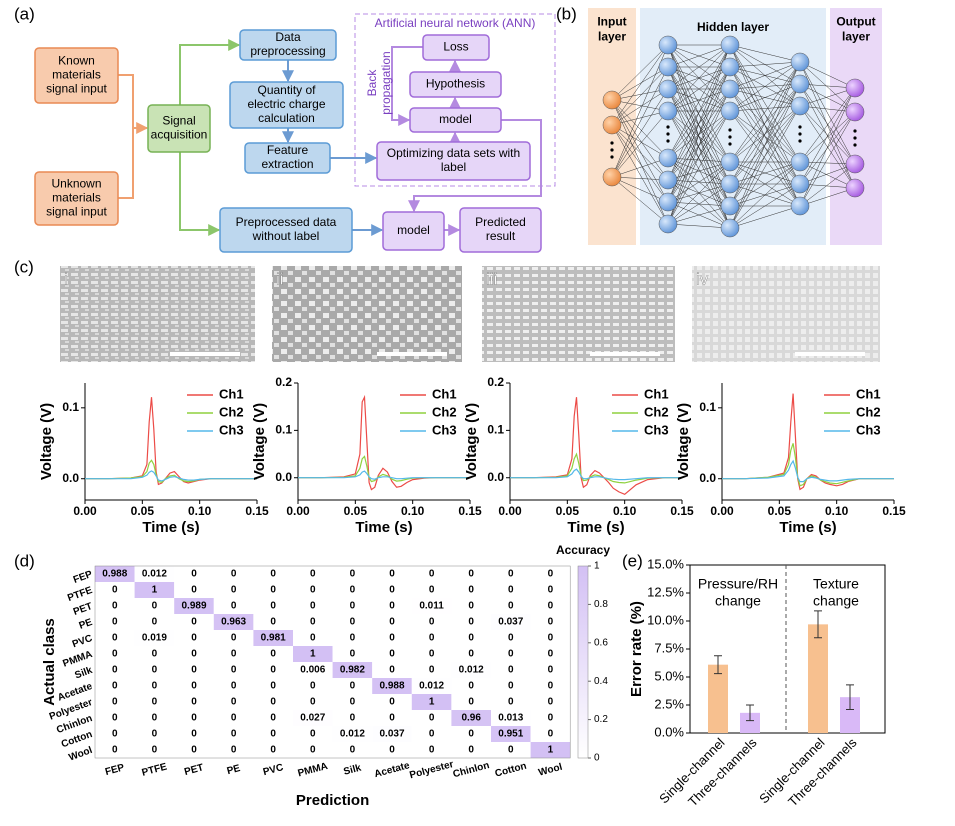  I want to click on output-layer-bg, so click(856, 126).